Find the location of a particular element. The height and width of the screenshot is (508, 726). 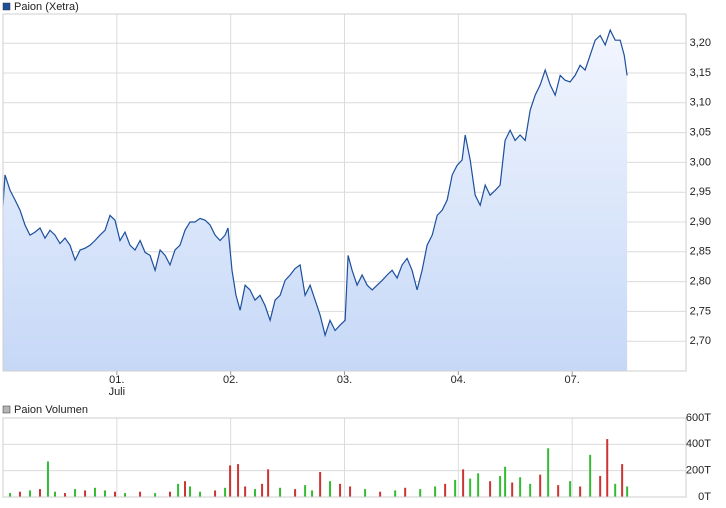

y-tick-label: 2,80 is located at coordinates (700, 282).